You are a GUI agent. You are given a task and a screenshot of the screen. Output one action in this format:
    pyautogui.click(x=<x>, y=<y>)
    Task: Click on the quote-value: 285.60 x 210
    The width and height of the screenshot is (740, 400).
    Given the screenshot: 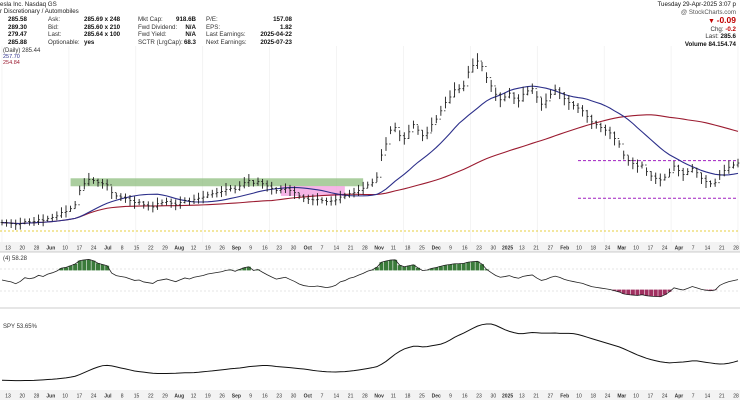 What is the action you would take?
    pyautogui.click(x=102, y=27)
    